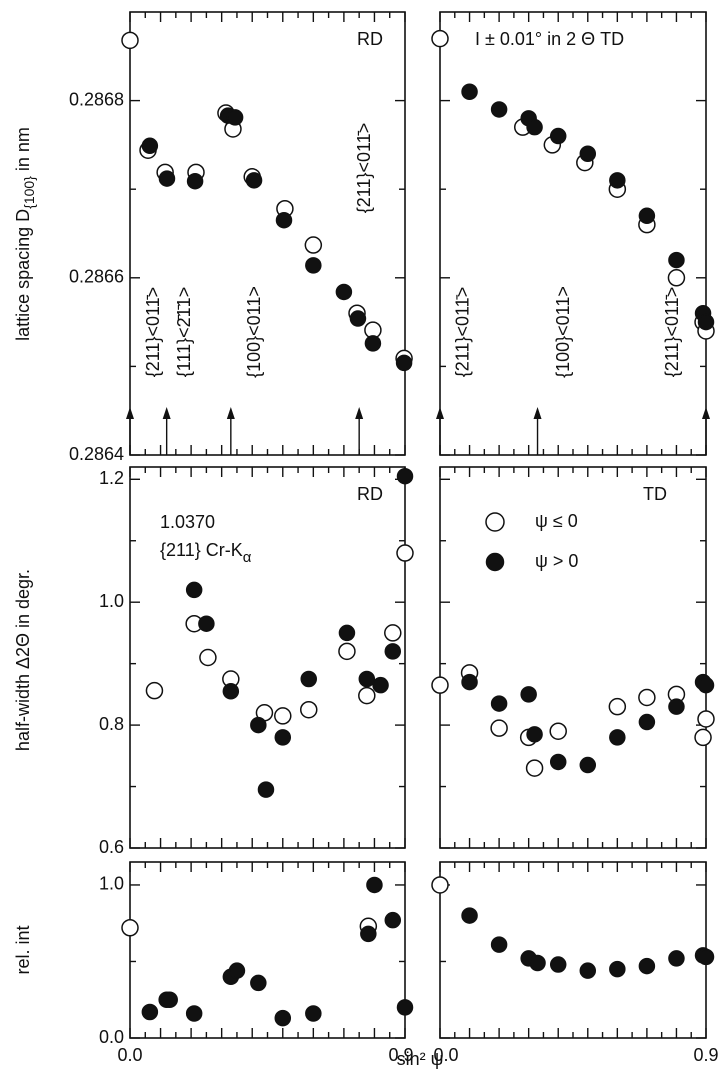 The width and height of the screenshot is (726, 1074). What do you see at coordinates (111, 1037) in the screenshot?
I see `y-tick-label: 0.0` at bounding box center [111, 1037].